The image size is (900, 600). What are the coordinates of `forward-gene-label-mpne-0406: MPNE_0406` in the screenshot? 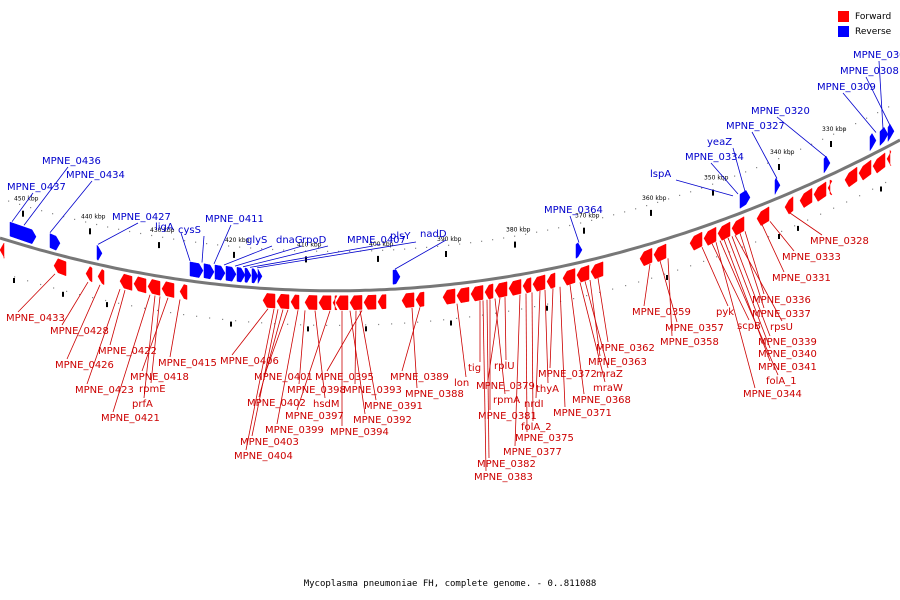 It's located at (249, 361).